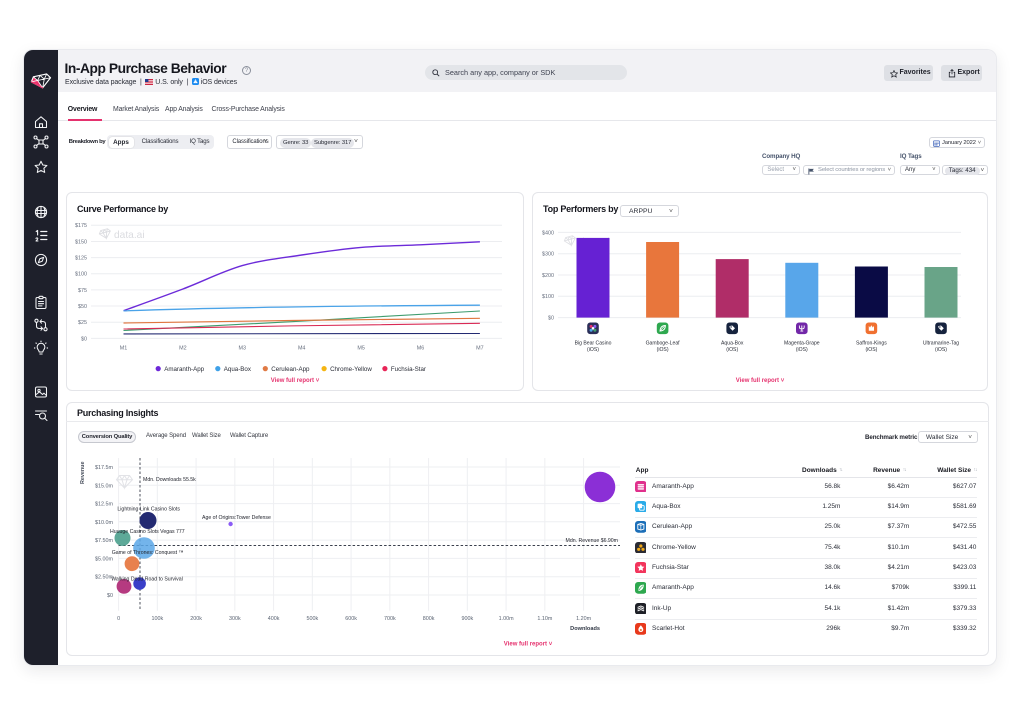 The height and width of the screenshot is (720, 1020). I want to click on svg-text: $2.50m, so click(104, 578).